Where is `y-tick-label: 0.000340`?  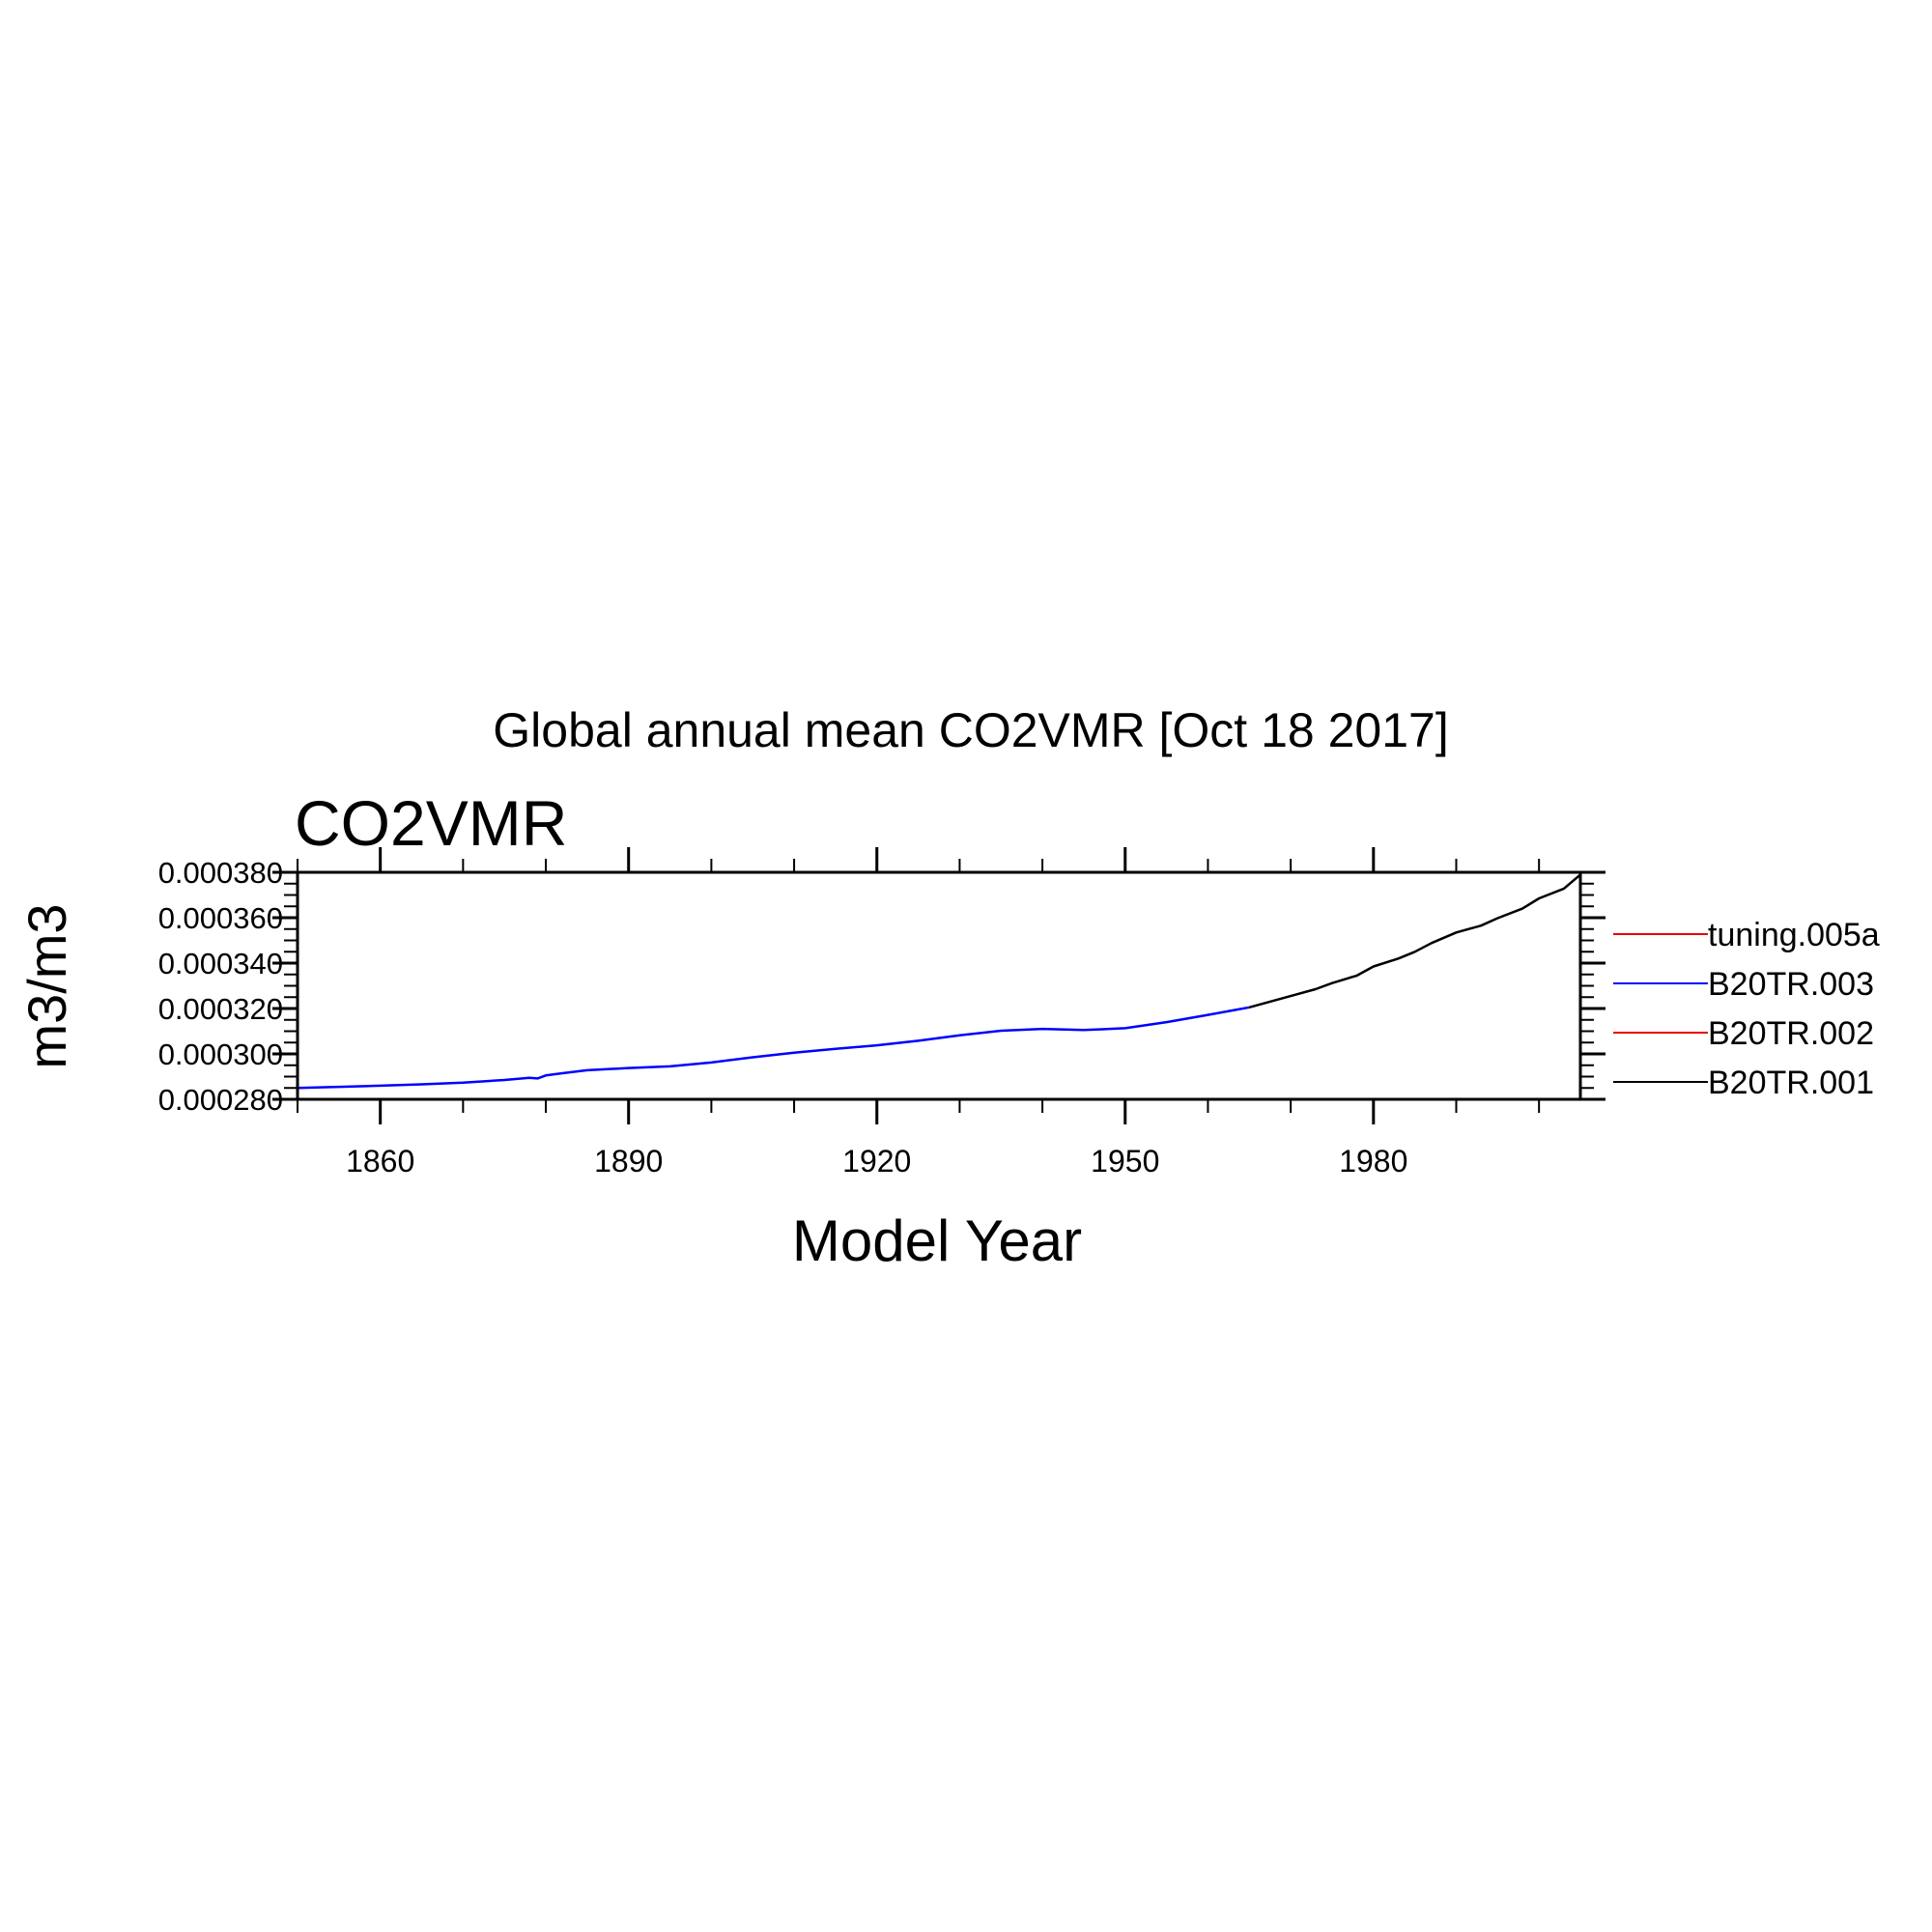
y-tick-label: 0.000340 is located at coordinates (220, 963).